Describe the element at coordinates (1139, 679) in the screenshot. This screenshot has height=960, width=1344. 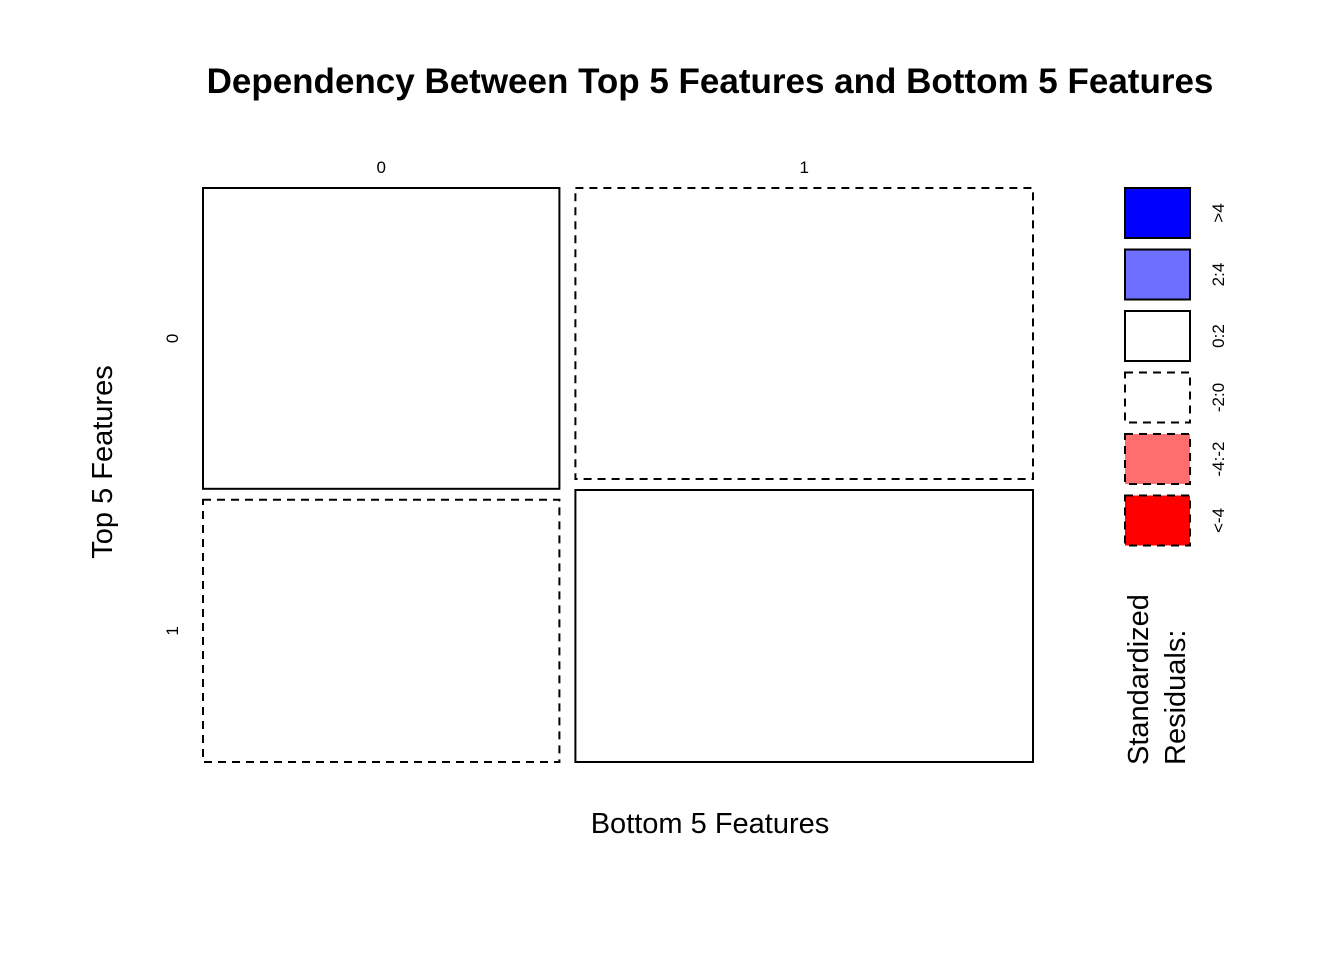
I see `legend-title-line-1: Standardized` at that location.